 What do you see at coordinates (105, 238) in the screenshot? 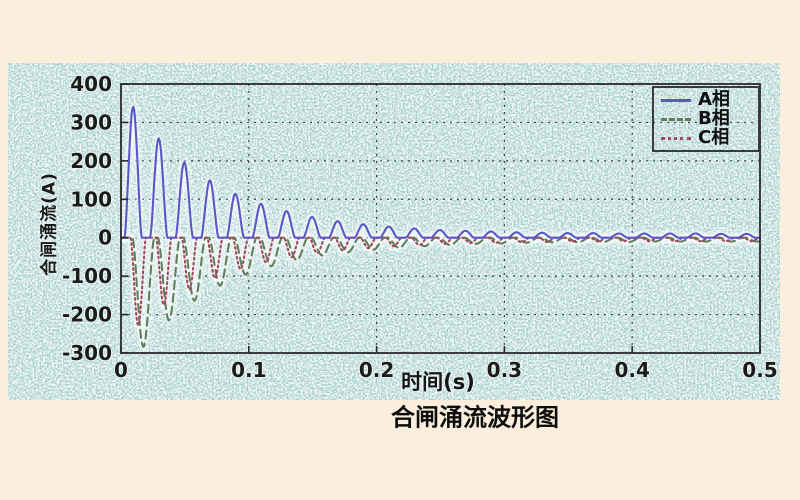
I see `y-tick-label: 0` at bounding box center [105, 238].